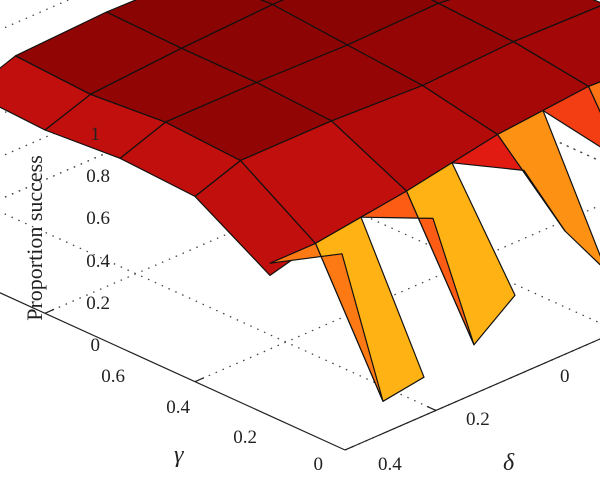 This screenshot has width=600, height=495. What do you see at coordinates (96, 134) in the screenshot?
I see `z-tick-label: 1` at bounding box center [96, 134].